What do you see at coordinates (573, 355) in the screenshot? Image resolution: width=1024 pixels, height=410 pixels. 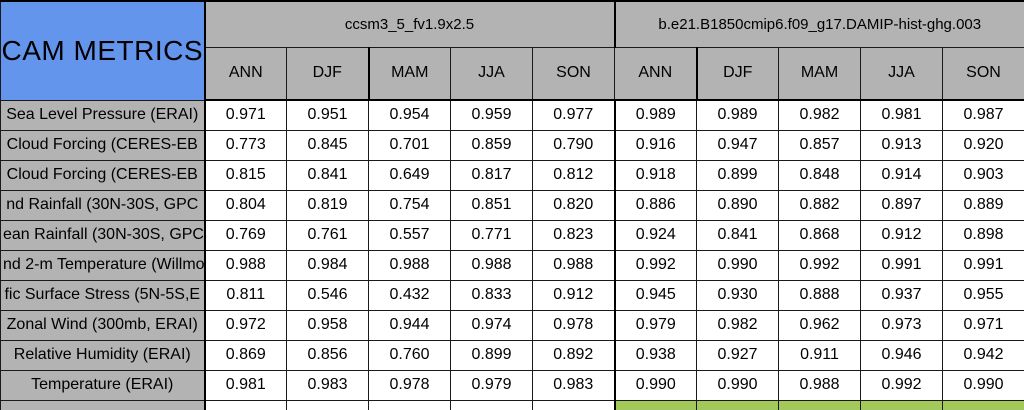 I see `value-cell: 0.892` at bounding box center [573, 355].